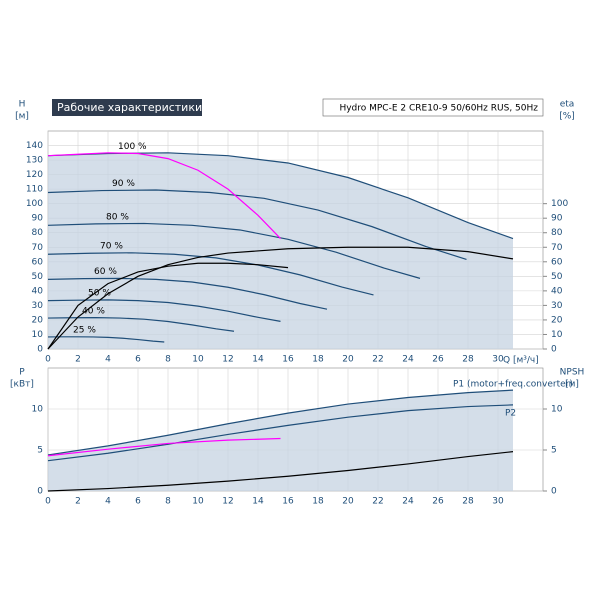  Describe the element at coordinates (557, 291) in the screenshot. I see `y2-tick-label: 40` at that location.